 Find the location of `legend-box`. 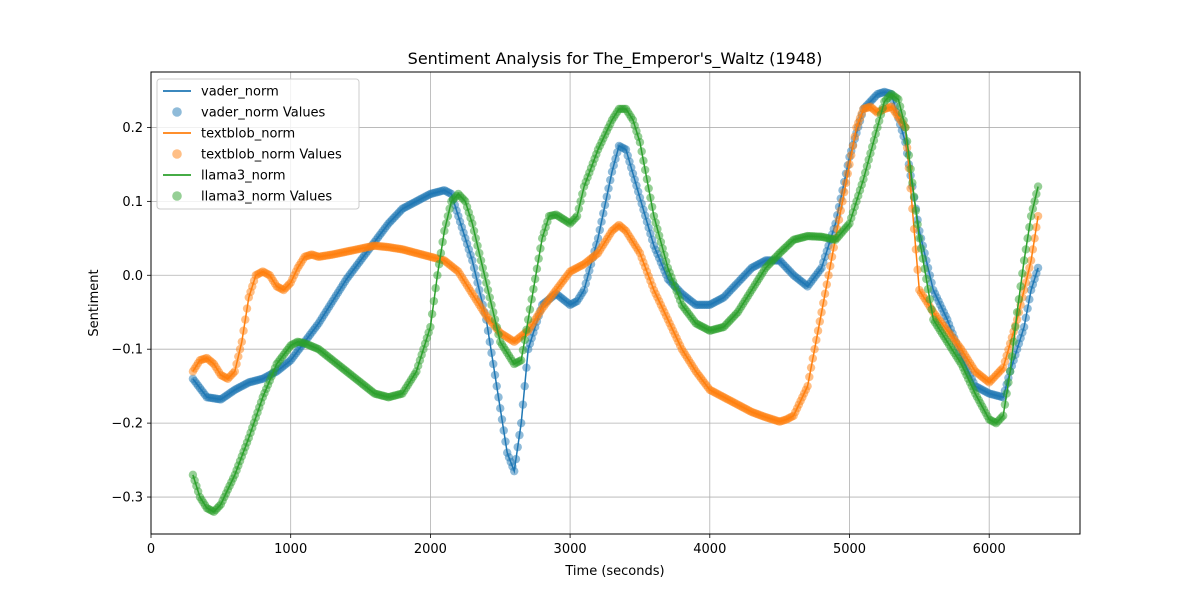

legend-box is located at coordinates (258, 144).